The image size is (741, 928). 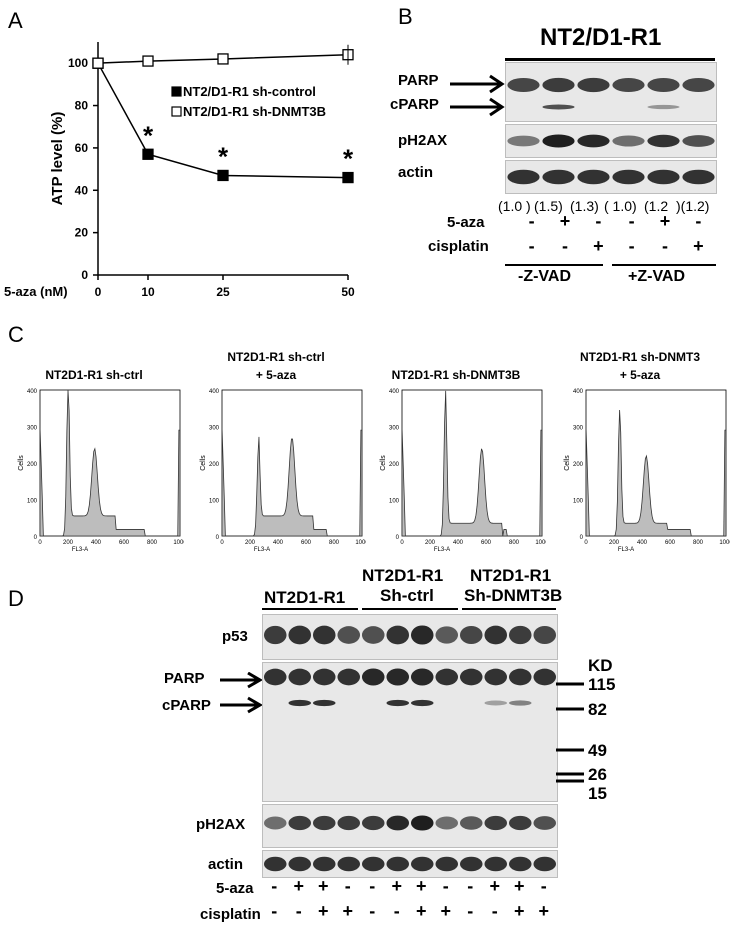 What do you see at coordinates (597, 774) in the screenshot?
I see `marker-26: 26` at bounding box center [597, 774].